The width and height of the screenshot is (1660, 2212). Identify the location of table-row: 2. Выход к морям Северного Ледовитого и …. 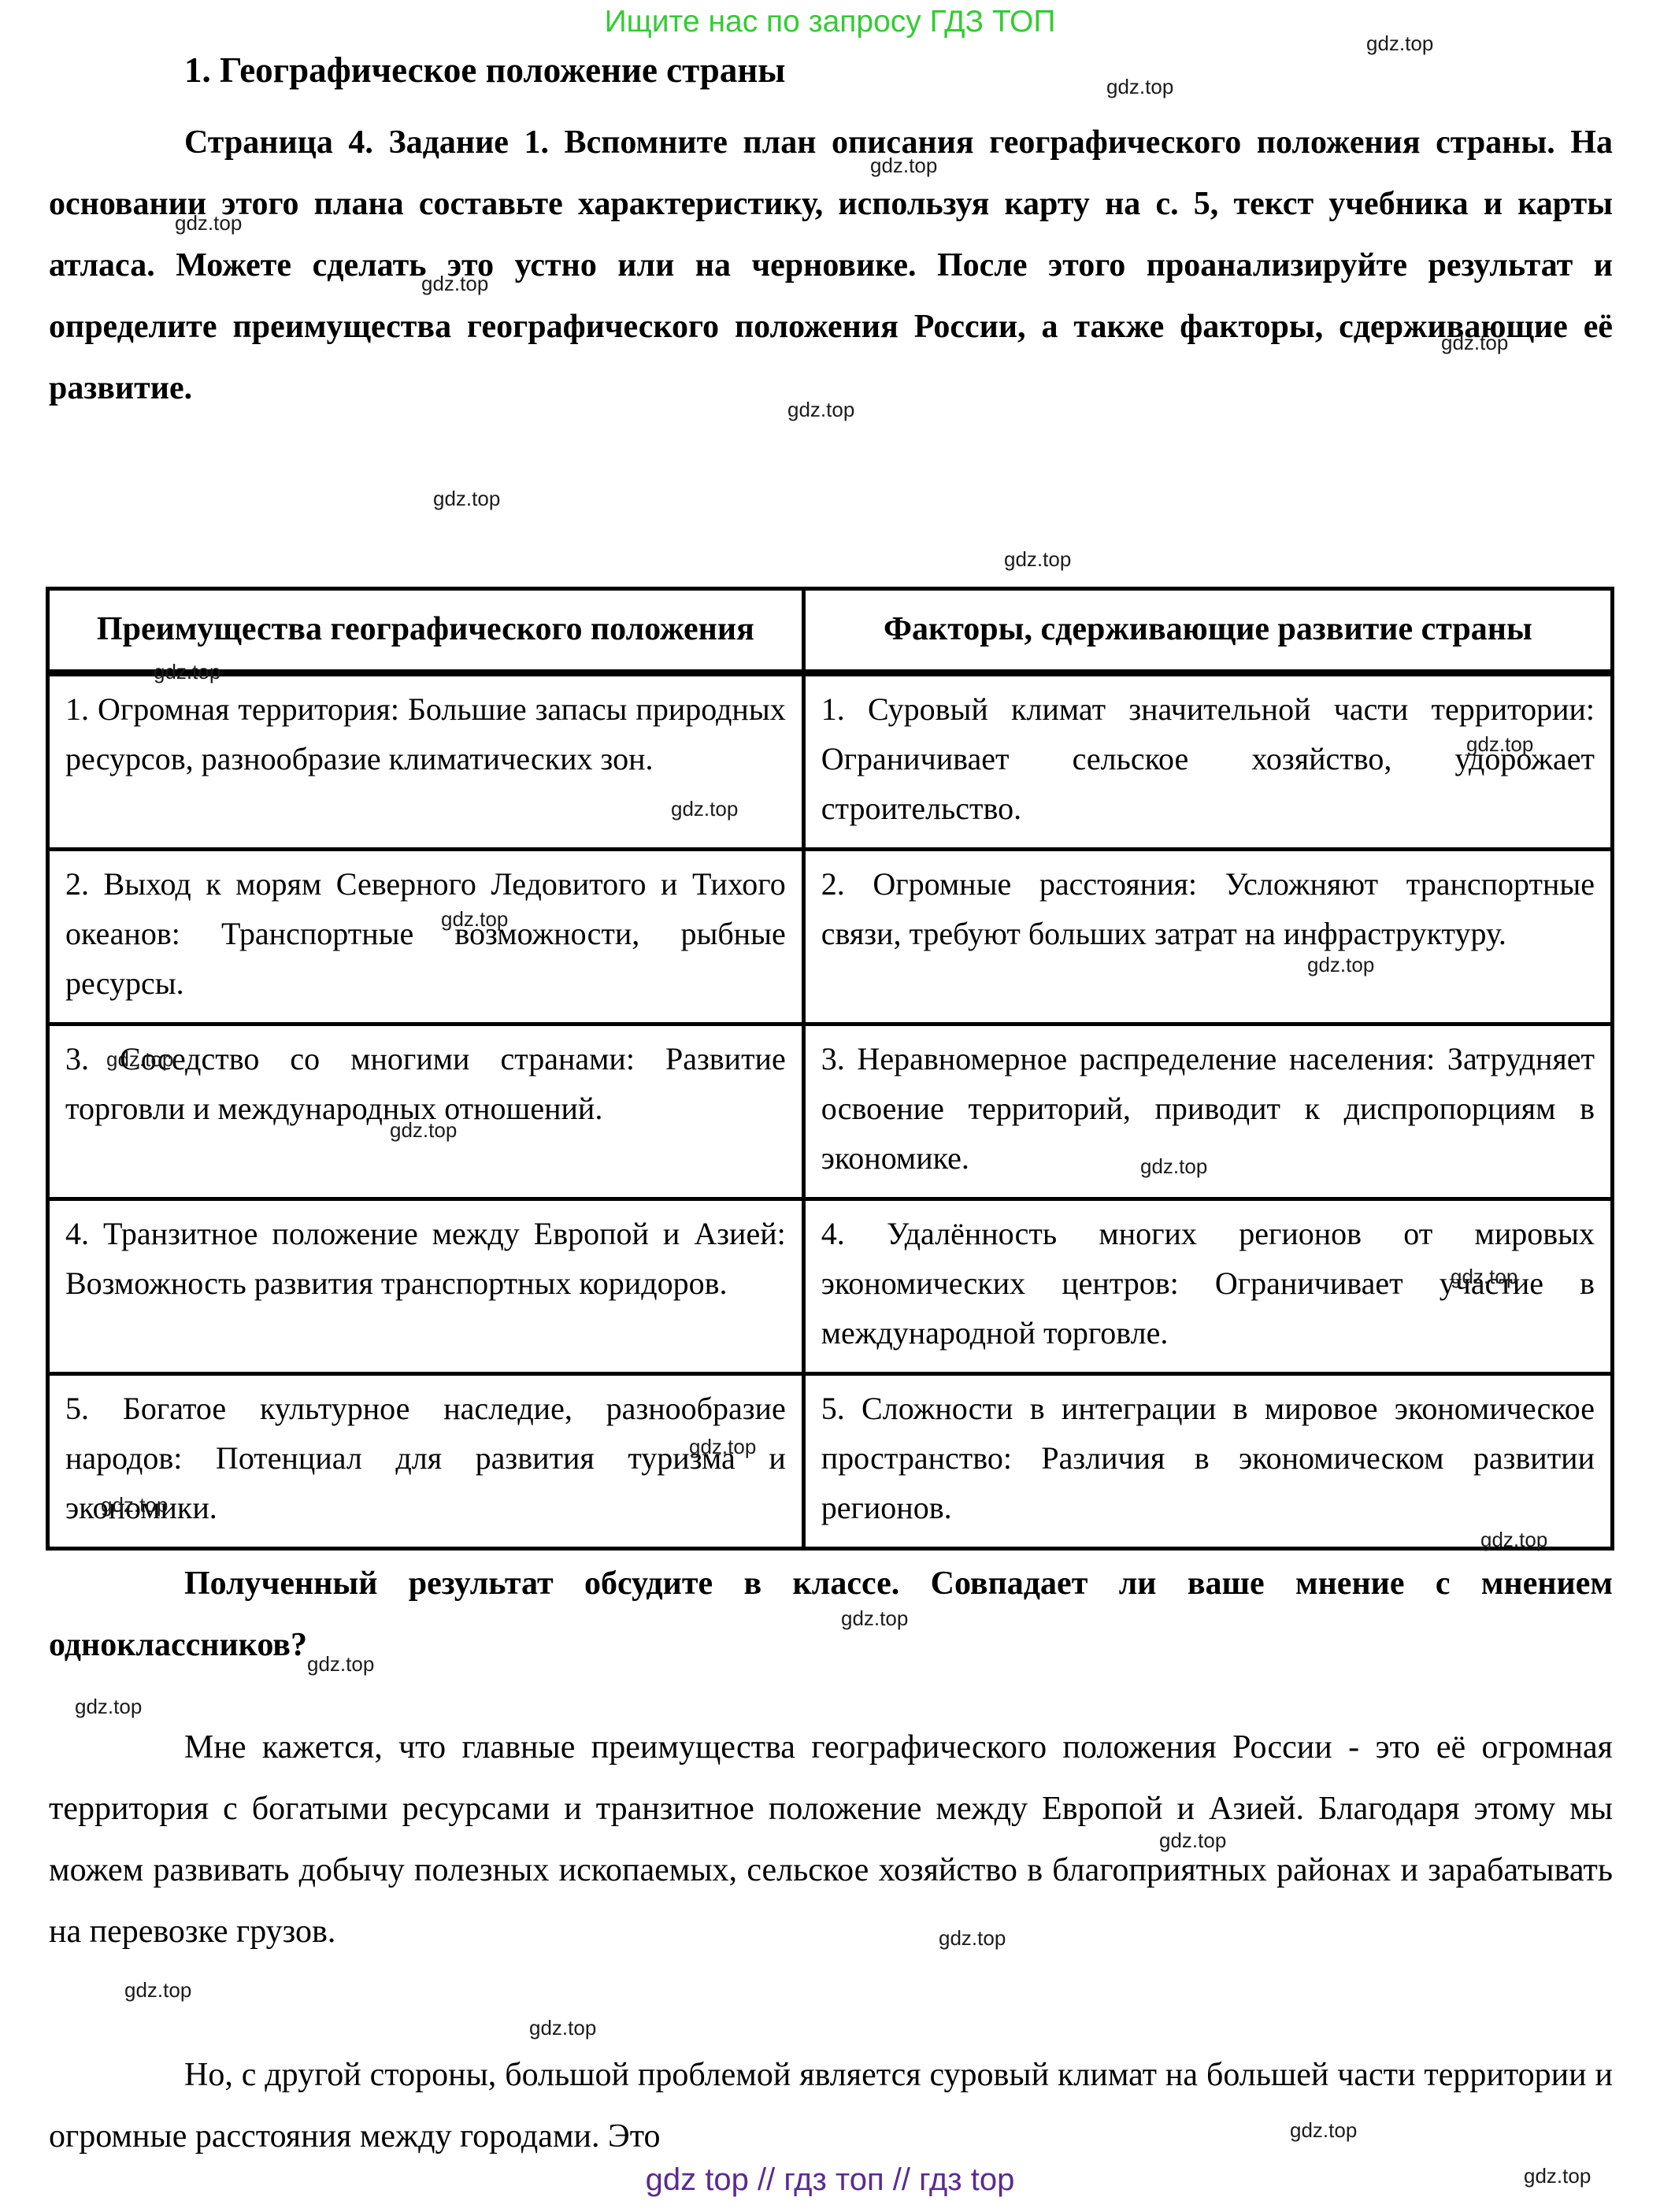
(830, 936).